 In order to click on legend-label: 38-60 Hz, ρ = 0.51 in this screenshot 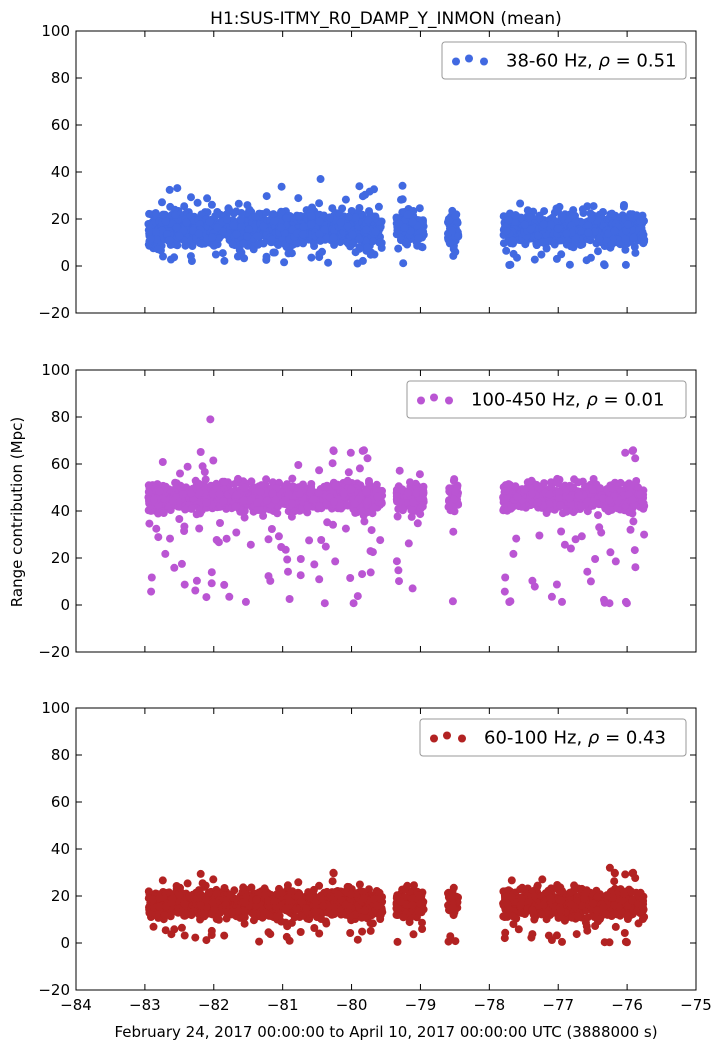, I will do `click(591, 61)`.